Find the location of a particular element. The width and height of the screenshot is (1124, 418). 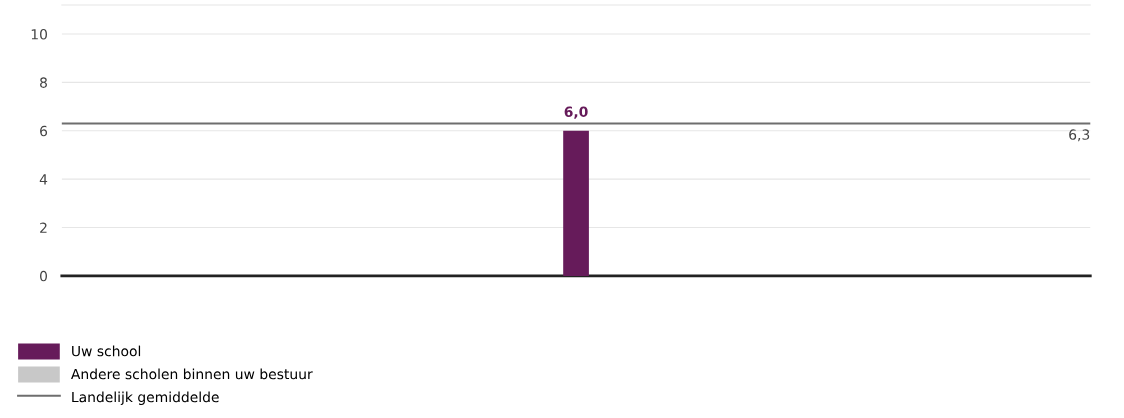

y-tick-label: 10 is located at coordinates (39, 34).